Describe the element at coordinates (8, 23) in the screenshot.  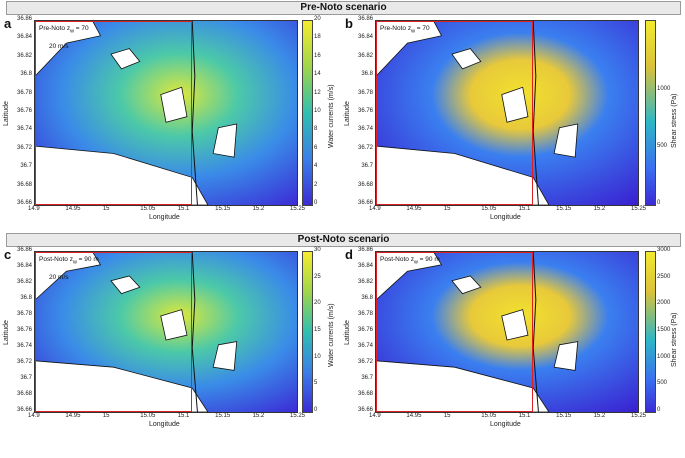
I see `panel-letter-a: a` at that location.